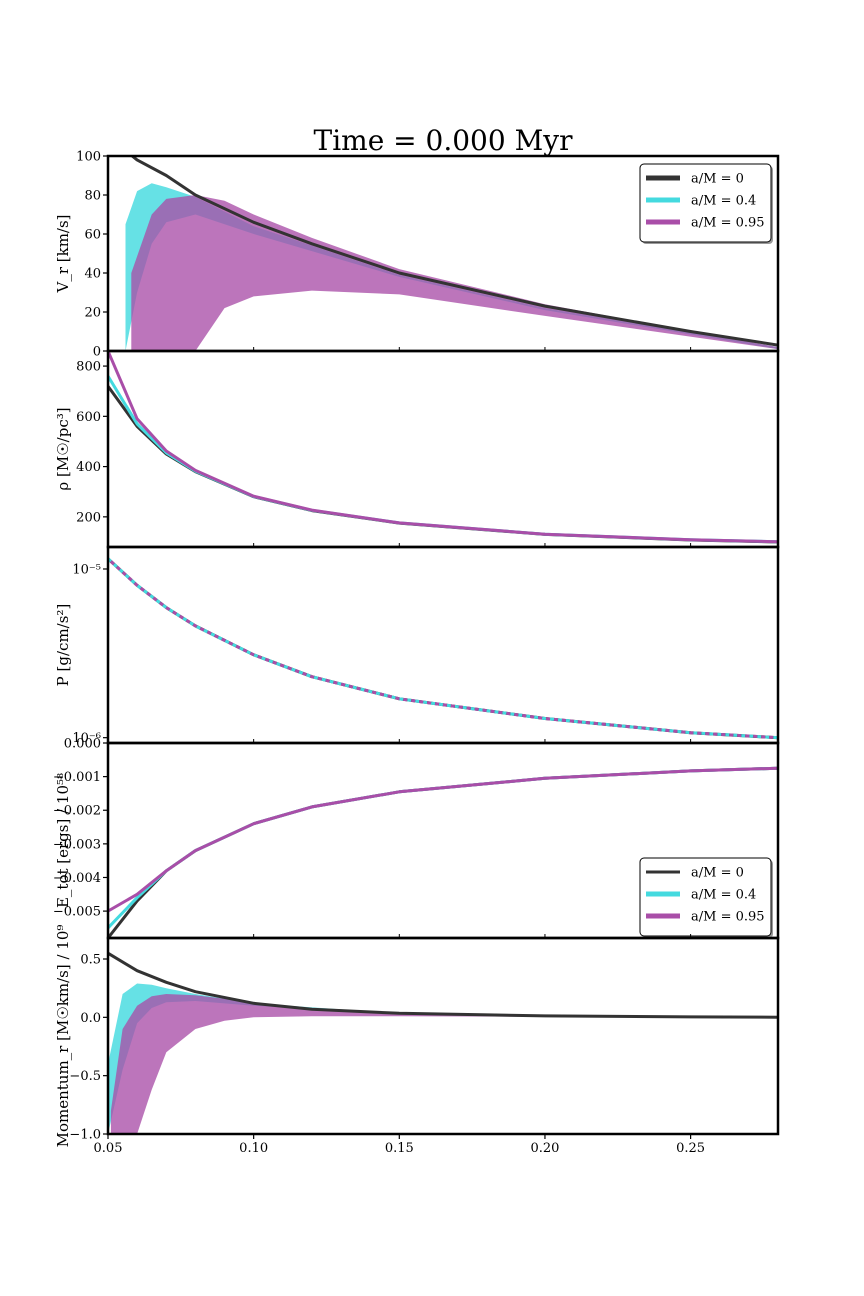  Describe the element at coordinates (92, 235) in the screenshot. I see `ytick-label: 60` at that location.